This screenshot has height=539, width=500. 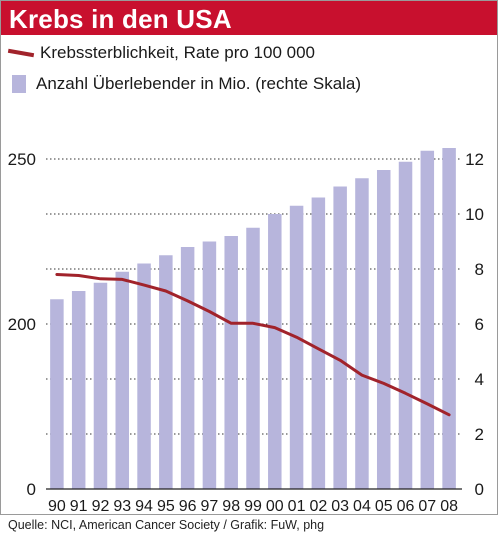 I want to click on y-left-tick-label: 250, so click(x=22, y=159).